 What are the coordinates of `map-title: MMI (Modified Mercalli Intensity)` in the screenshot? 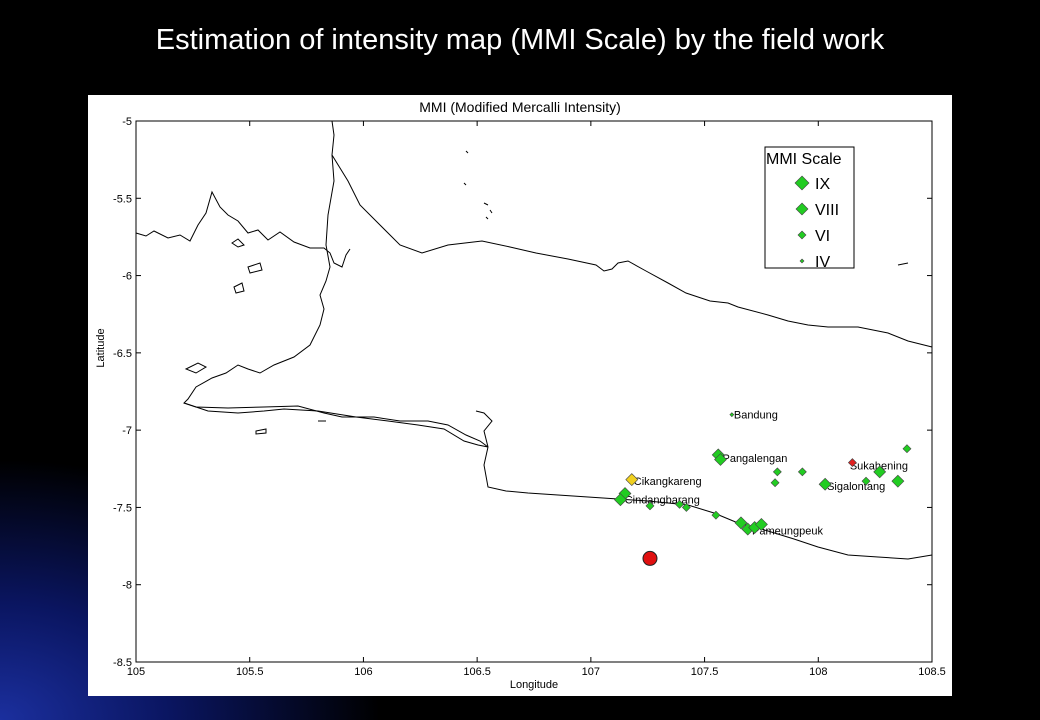 It's located at (520, 107).